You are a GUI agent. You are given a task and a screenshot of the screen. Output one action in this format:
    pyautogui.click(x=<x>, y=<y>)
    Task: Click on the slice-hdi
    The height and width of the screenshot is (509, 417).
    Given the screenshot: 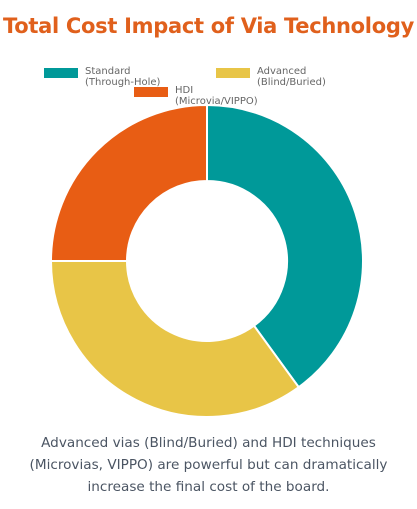 What is the action you would take?
    pyautogui.click(x=128, y=182)
    